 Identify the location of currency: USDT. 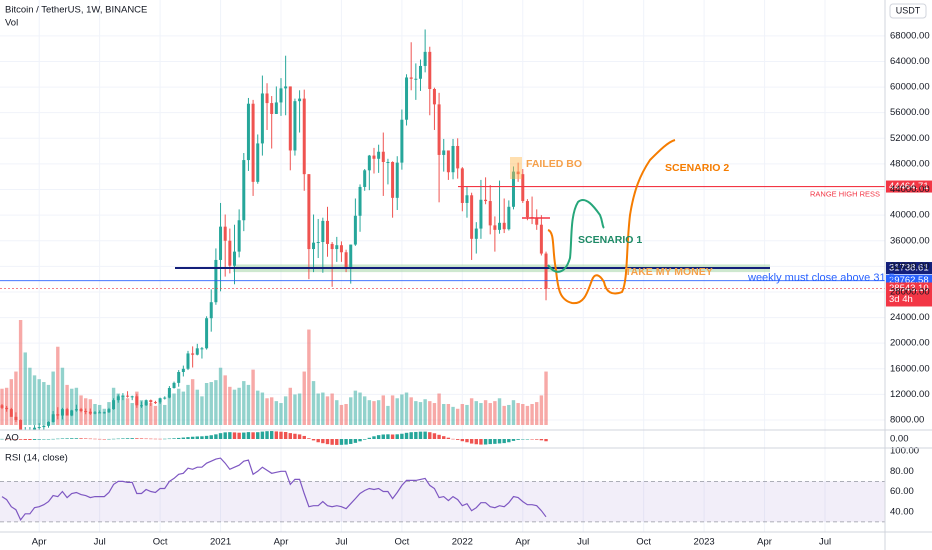
(908, 10).